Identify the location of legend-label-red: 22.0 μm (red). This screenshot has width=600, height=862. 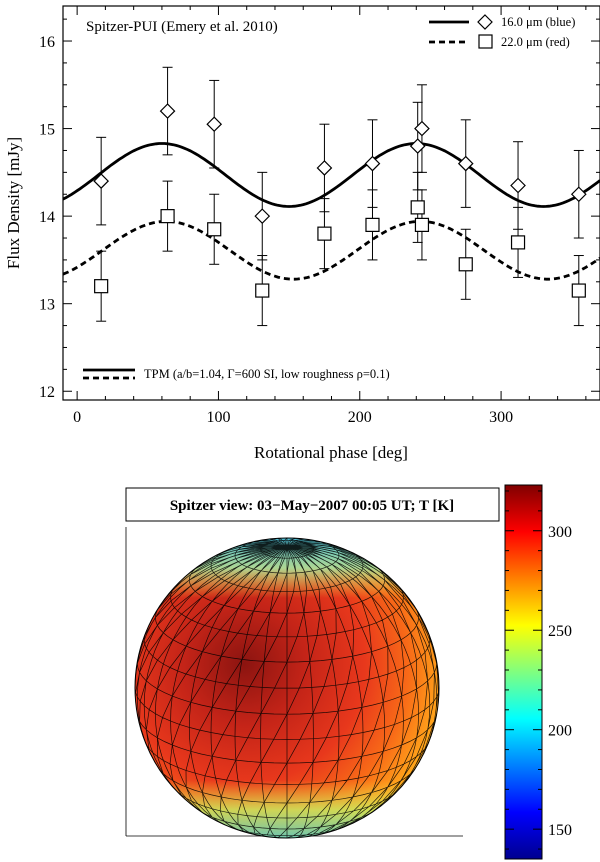
(535, 42).